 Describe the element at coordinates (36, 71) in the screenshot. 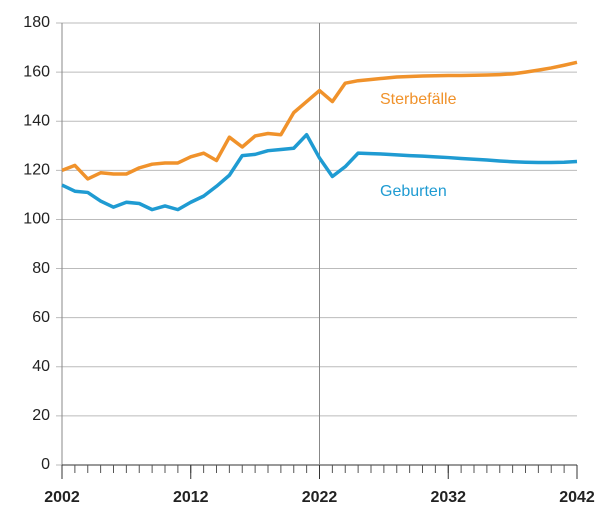

I see `y-tick-label: 160` at that location.